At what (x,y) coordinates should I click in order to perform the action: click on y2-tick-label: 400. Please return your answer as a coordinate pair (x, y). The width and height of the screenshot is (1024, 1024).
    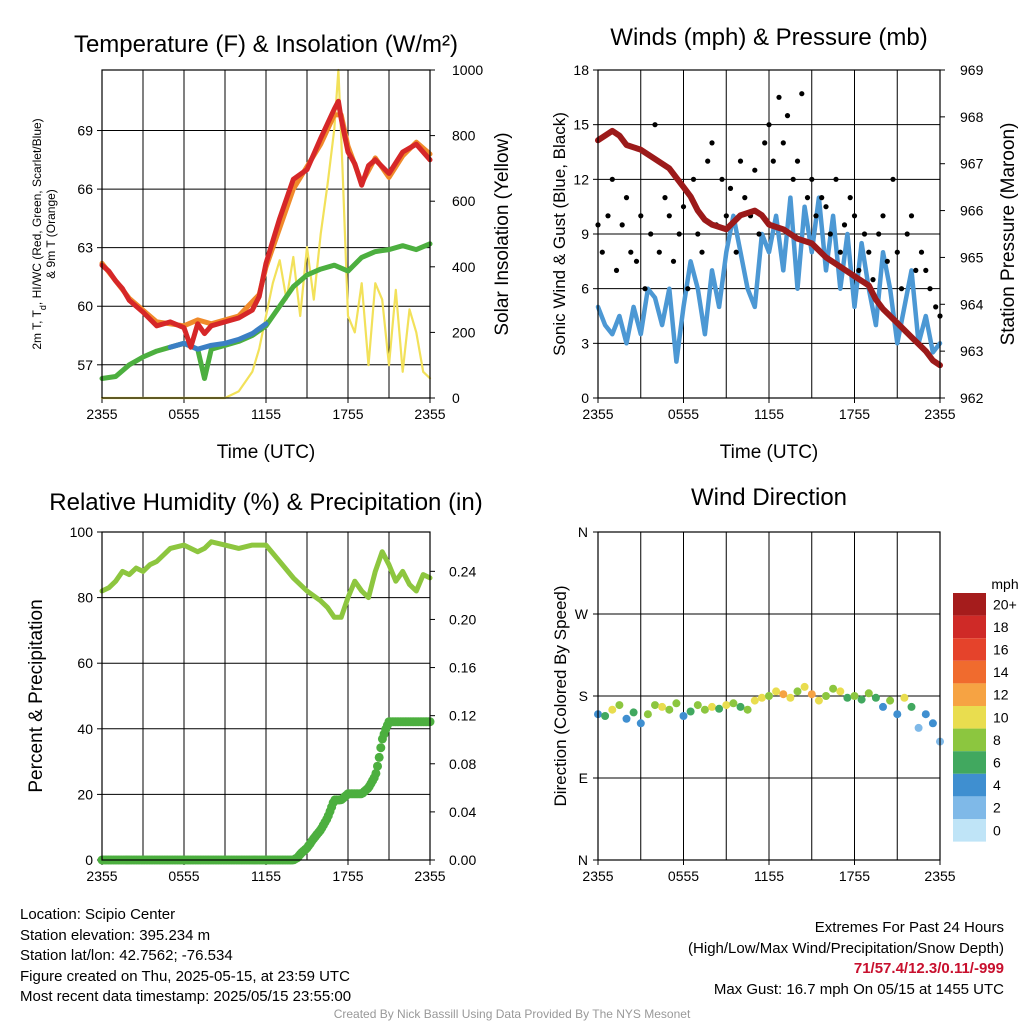
    Looking at the image, I should click on (464, 267).